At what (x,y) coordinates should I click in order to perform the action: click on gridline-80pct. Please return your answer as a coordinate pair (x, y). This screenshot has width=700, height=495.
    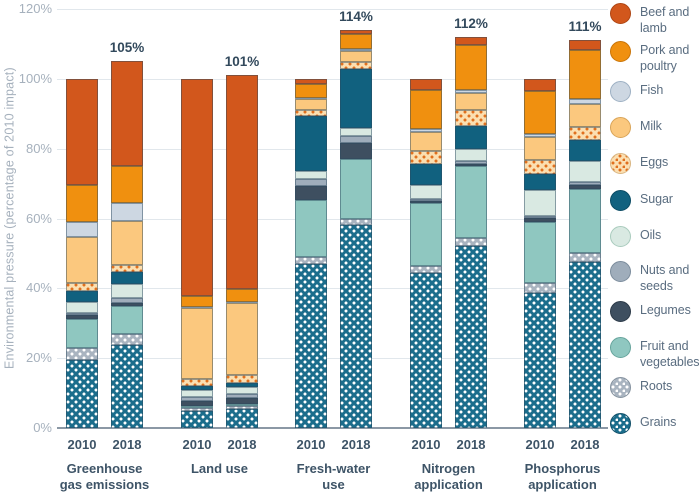
    Looking at the image, I should click on (332, 149).